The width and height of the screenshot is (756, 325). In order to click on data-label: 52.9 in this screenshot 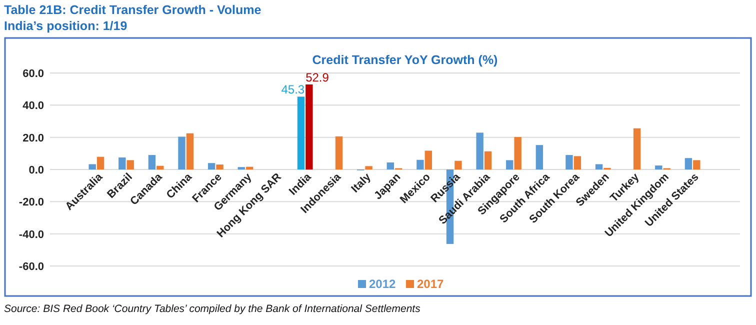, I will do `click(318, 77)`.